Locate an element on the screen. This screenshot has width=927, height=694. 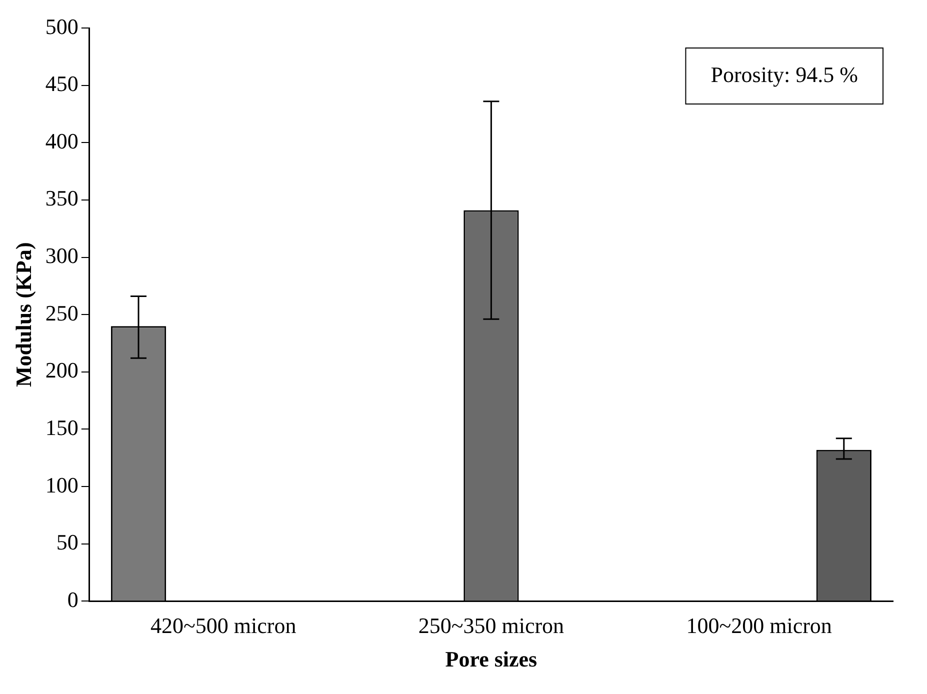
y-tick-label: 200 is located at coordinates (61, 370).